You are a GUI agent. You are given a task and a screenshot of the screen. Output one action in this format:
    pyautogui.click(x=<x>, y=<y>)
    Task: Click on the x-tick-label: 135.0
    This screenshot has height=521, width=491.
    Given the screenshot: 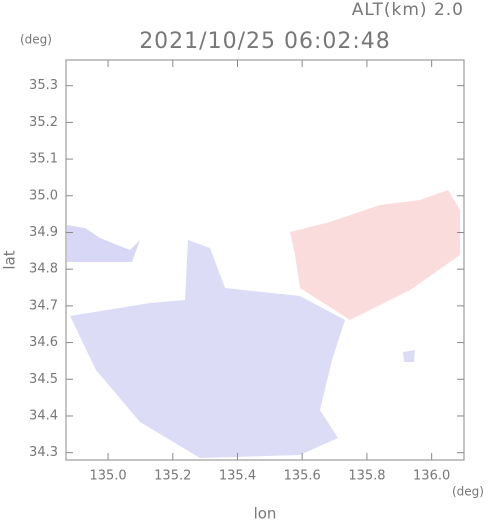 What is the action you would take?
    pyautogui.click(x=107, y=476)
    